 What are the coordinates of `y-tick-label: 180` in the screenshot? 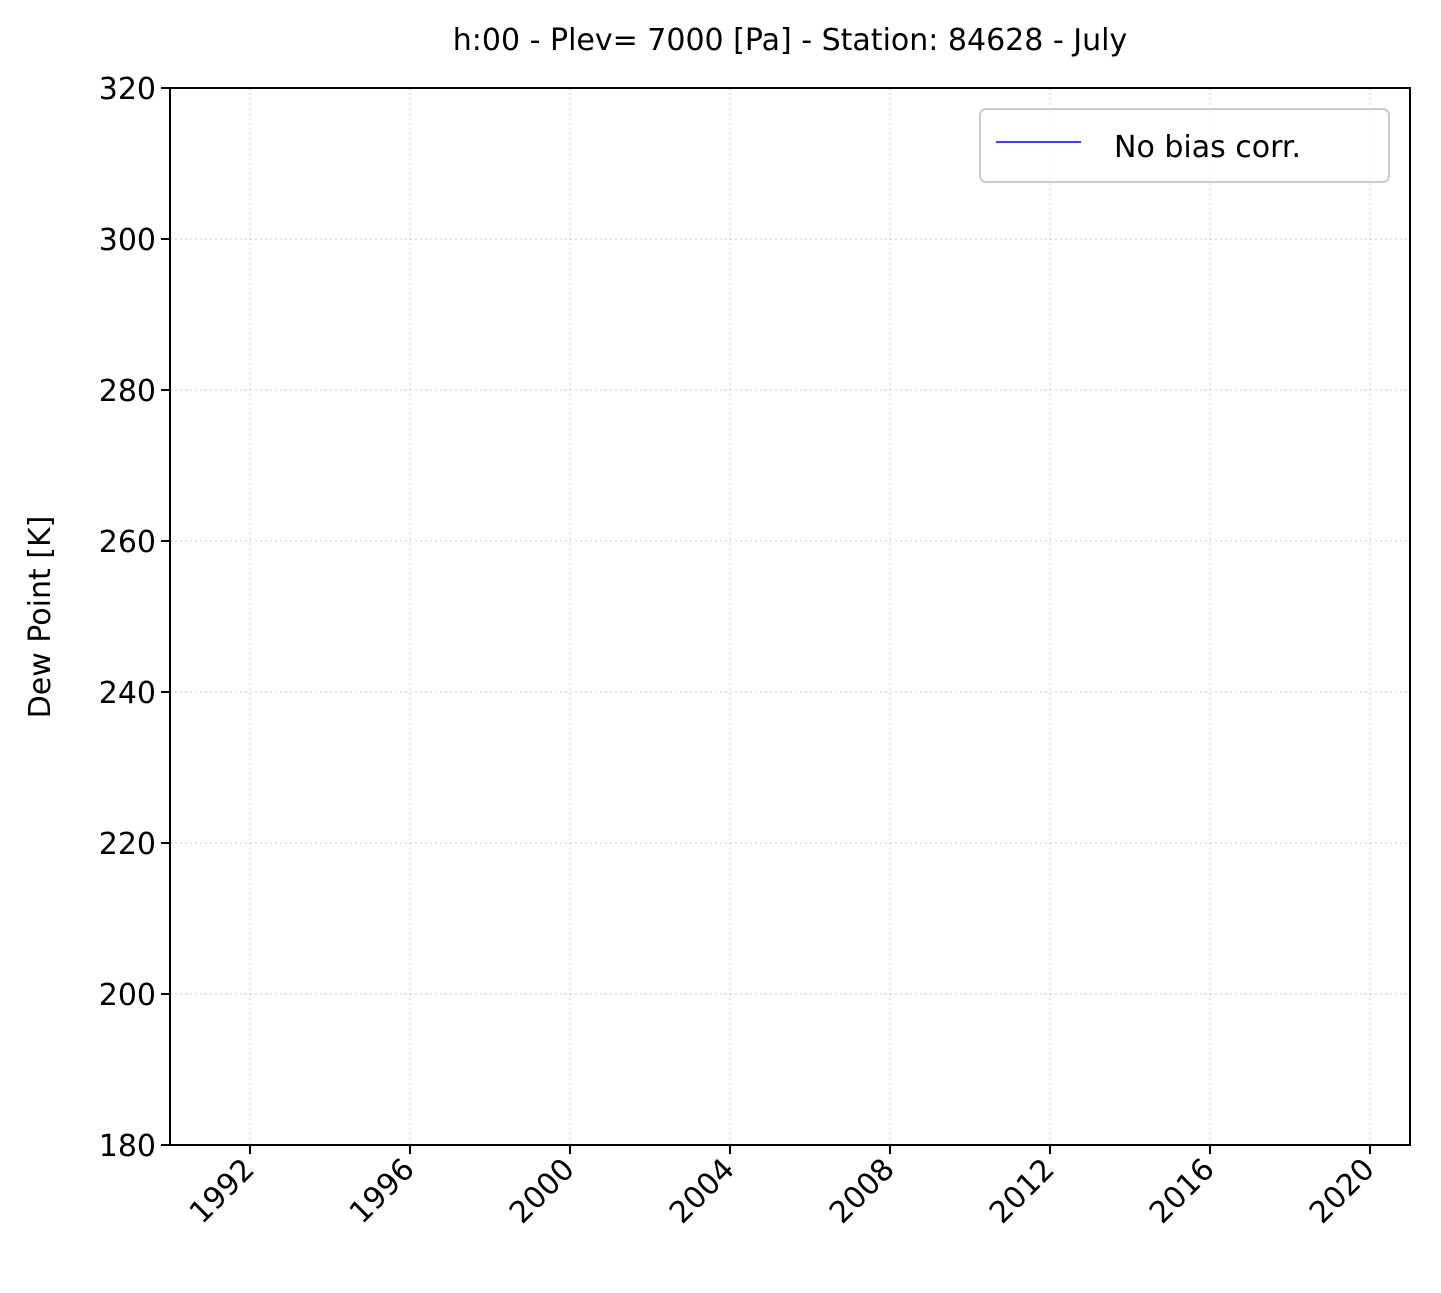 It's located at (127, 1146).